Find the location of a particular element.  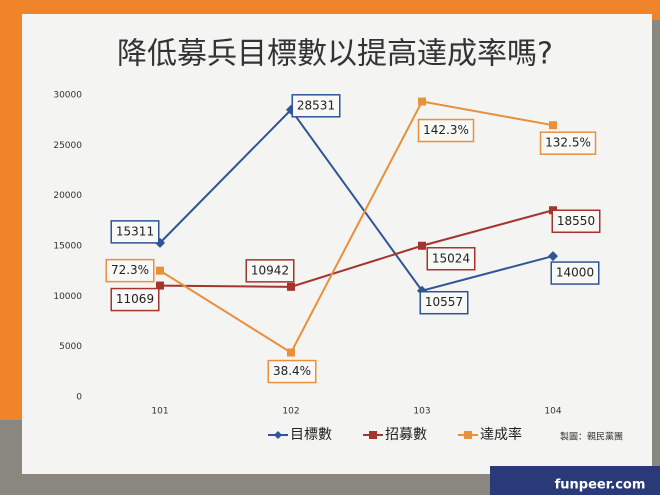

data-label: 28531 is located at coordinates (316, 105).